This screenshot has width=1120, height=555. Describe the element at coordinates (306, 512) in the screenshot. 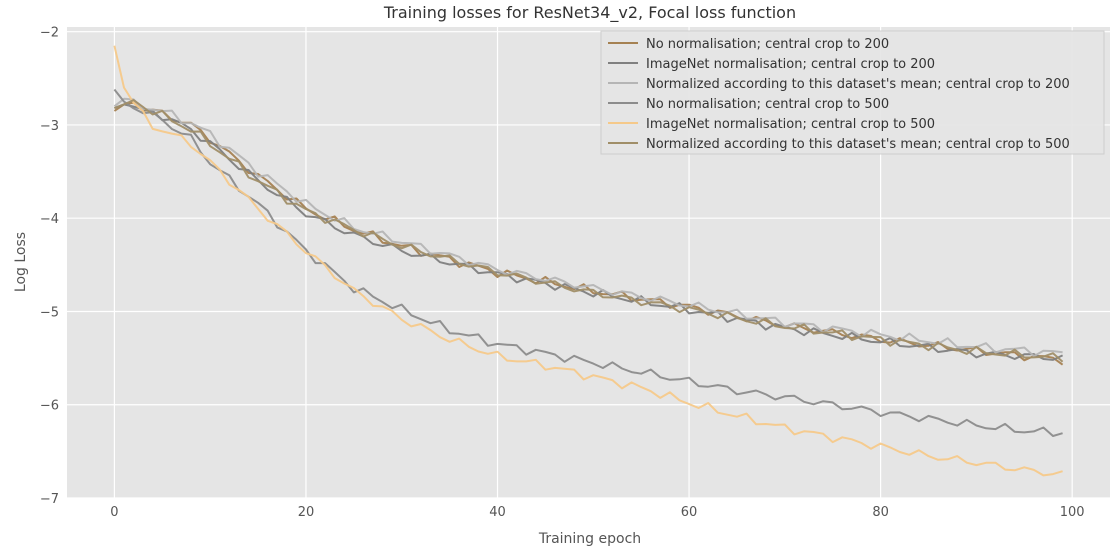

I see `x-tick-label: 20` at that location.